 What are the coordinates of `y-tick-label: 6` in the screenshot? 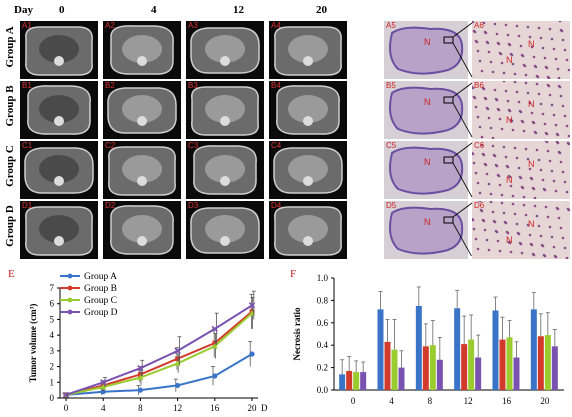 It's located at (52, 304).